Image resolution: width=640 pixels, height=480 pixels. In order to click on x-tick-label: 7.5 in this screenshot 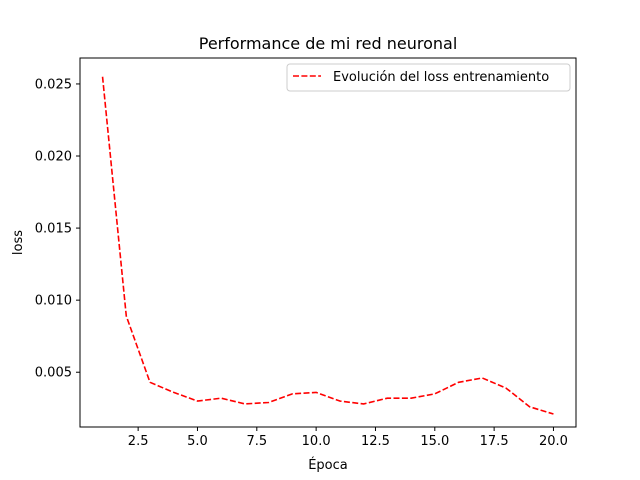, I will do `click(256, 441)`.